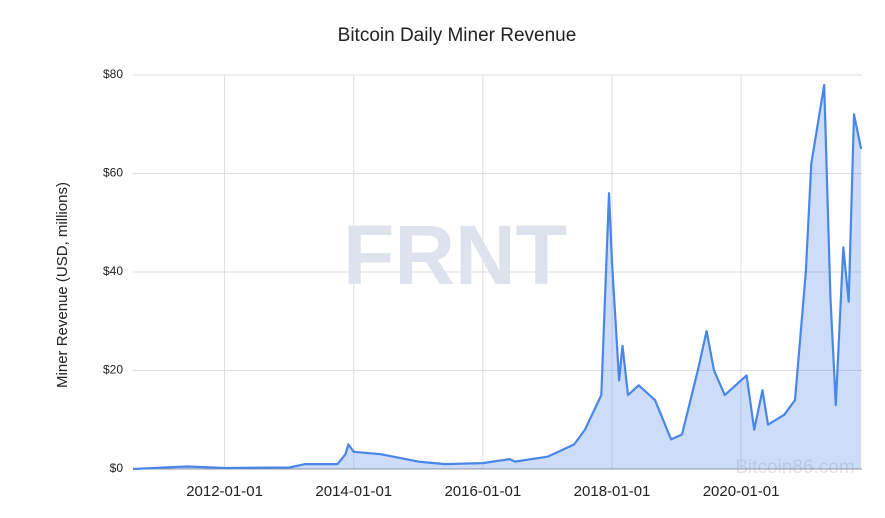 This screenshot has height=518, width=885. What do you see at coordinates (457, 35) in the screenshot?
I see `chart-title: Bitcoin Daily Miner Revenue` at bounding box center [457, 35].